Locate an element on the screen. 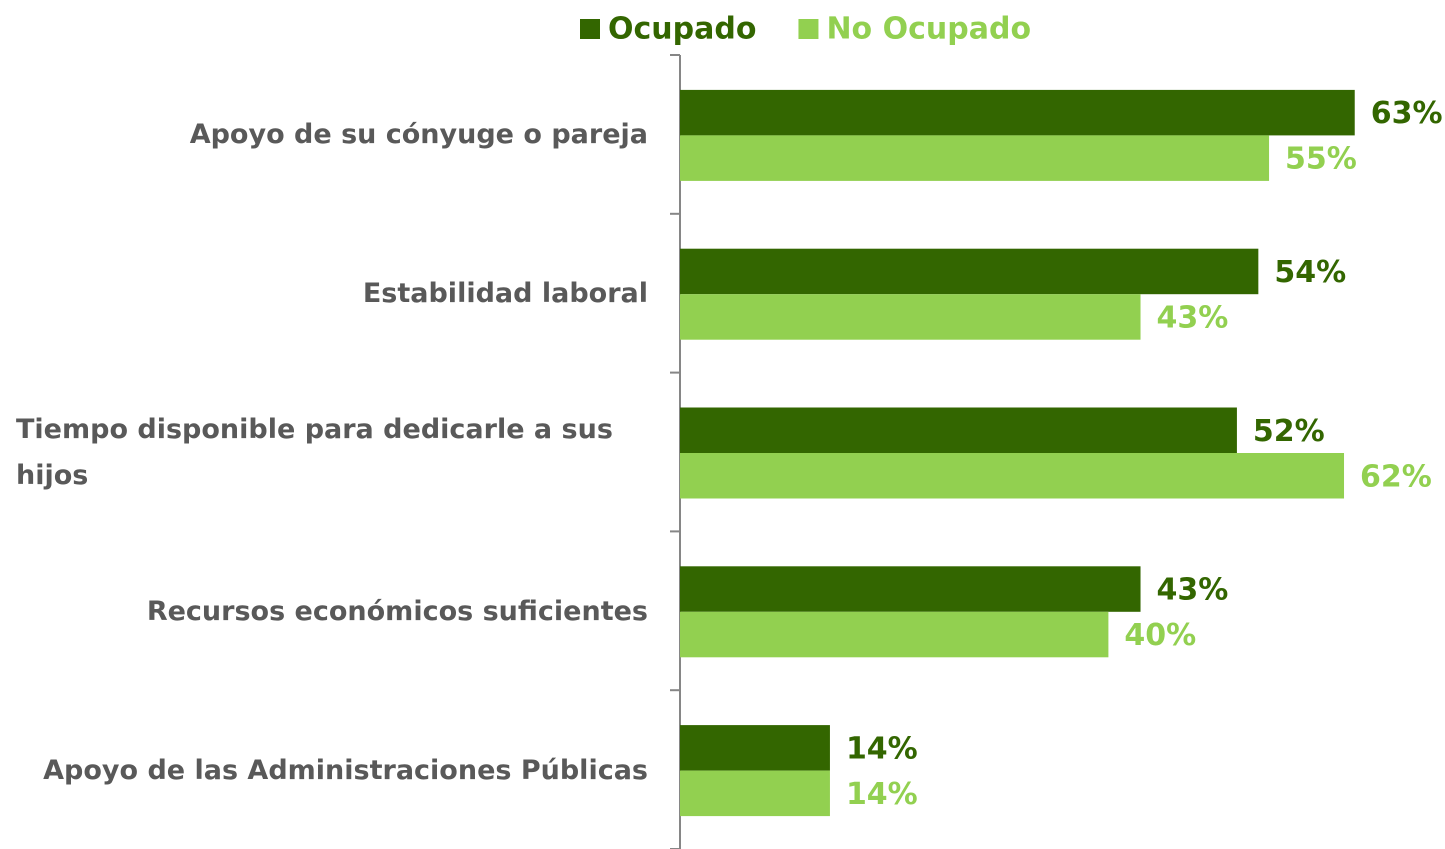 Image resolution: width=1445 pixels, height=849 pixels. category-text: Estabilidad laboral is located at coordinates (505, 294).